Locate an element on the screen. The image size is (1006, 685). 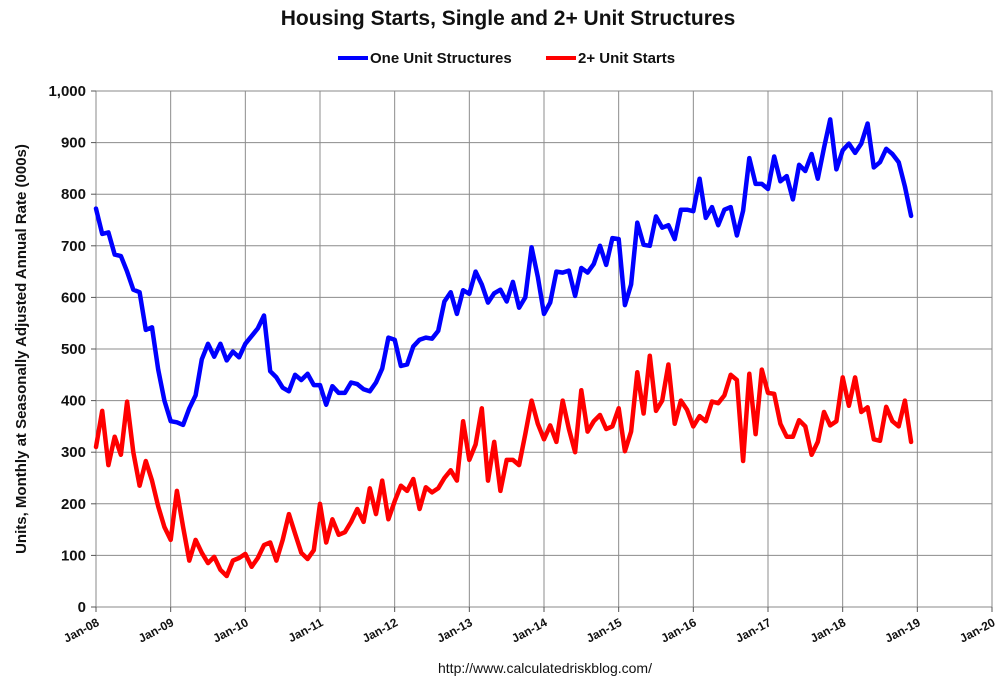
x-tick-label: Jan-15 is located at coordinates (604, 630).